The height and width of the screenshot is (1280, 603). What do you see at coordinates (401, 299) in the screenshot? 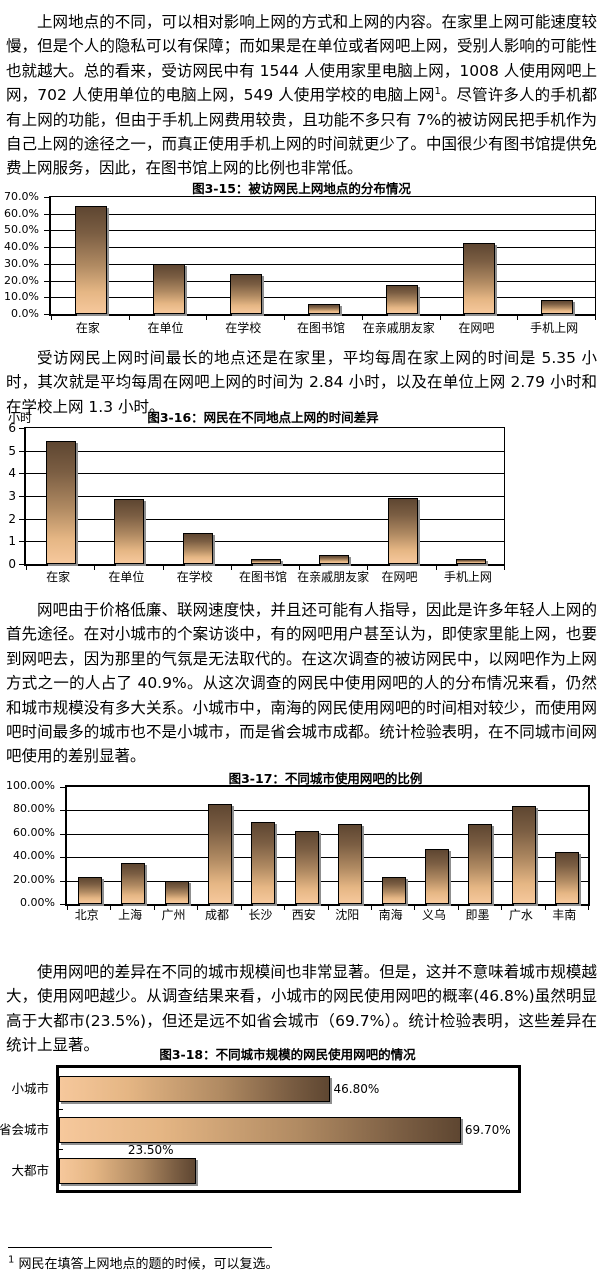
I see `bar-在亲戚朋友家` at bounding box center [401, 299].